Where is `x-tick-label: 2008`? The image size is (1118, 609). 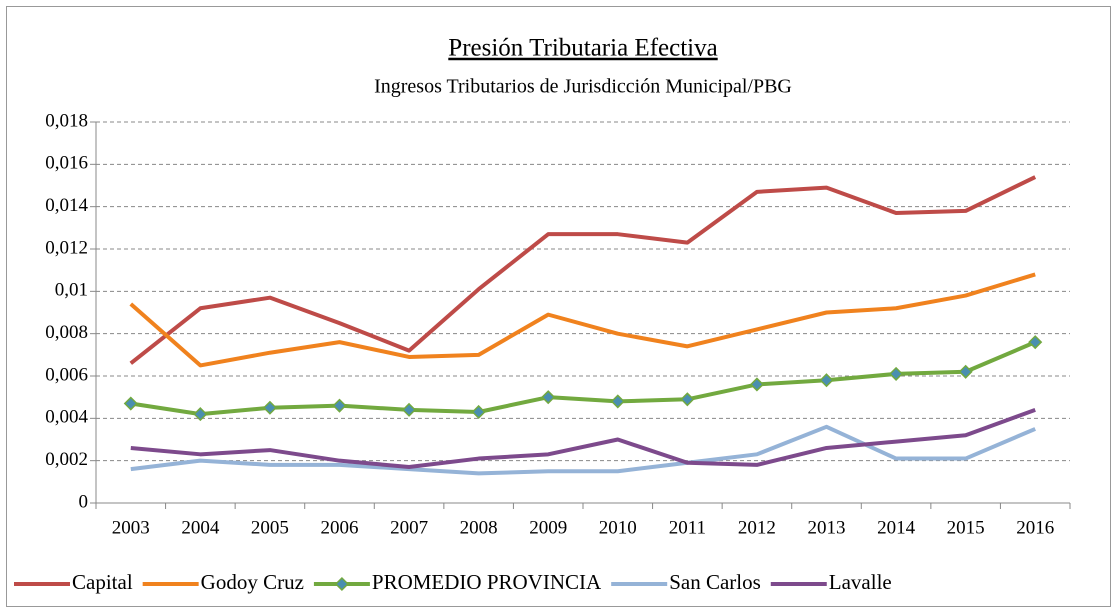
x-tick-label: 2008 is located at coordinates (479, 527).